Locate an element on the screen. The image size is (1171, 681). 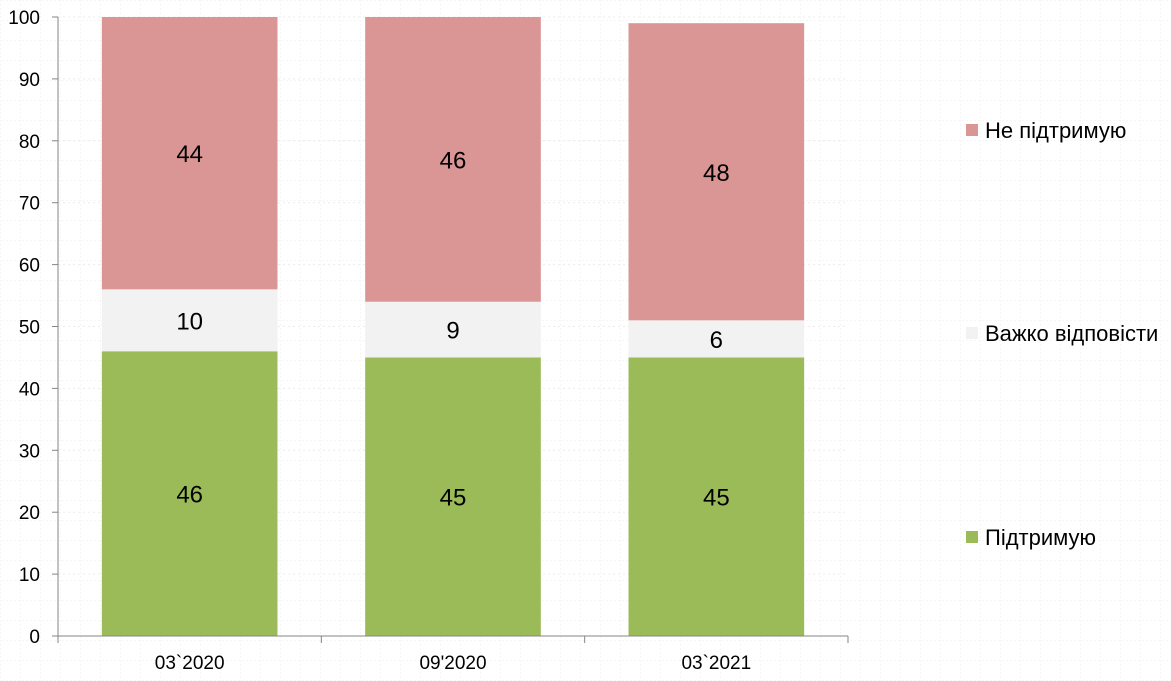
data-label-підтримую: 46 is located at coordinates (189, 495).